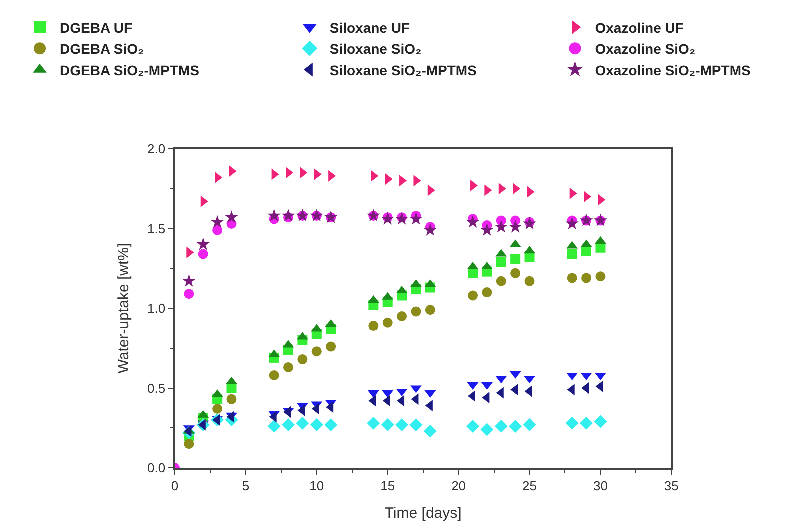  What do you see at coordinates (157, 308) in the screenshot?
I see `y-tick-label: 1.0` at bounding box center [157, 308].